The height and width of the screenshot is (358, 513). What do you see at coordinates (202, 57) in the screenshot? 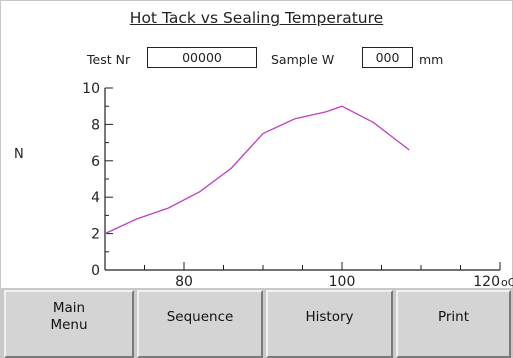
I see `test-nr-field: 00000` at bounding box center [202, 57].